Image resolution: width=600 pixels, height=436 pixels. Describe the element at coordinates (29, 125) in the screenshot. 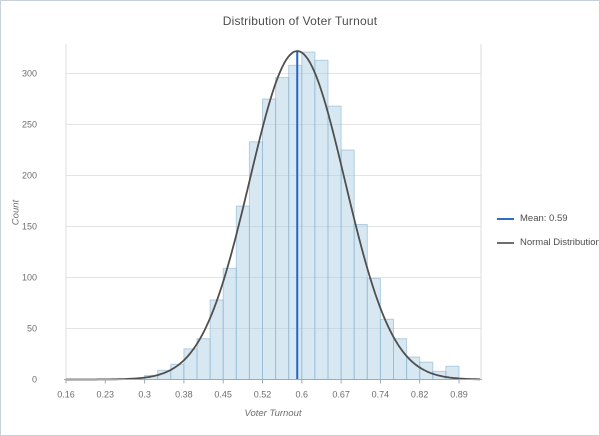

I see `y-tick-label: 250` at that location.